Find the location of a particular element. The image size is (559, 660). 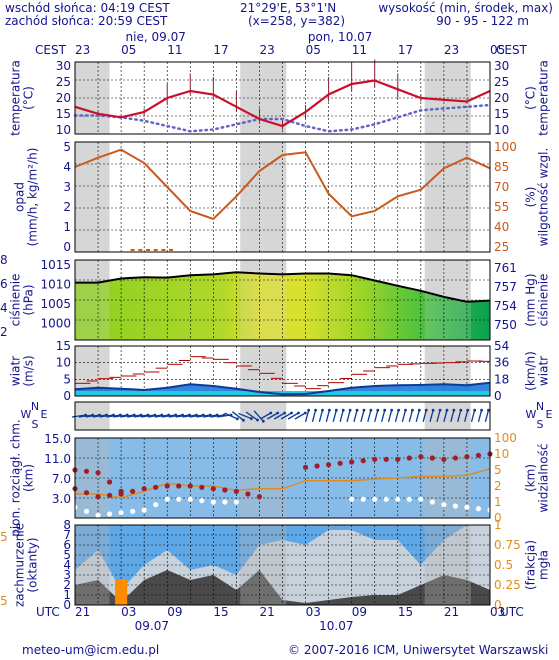

temp-tick-left: 20 is located at coordinates (63, 98).